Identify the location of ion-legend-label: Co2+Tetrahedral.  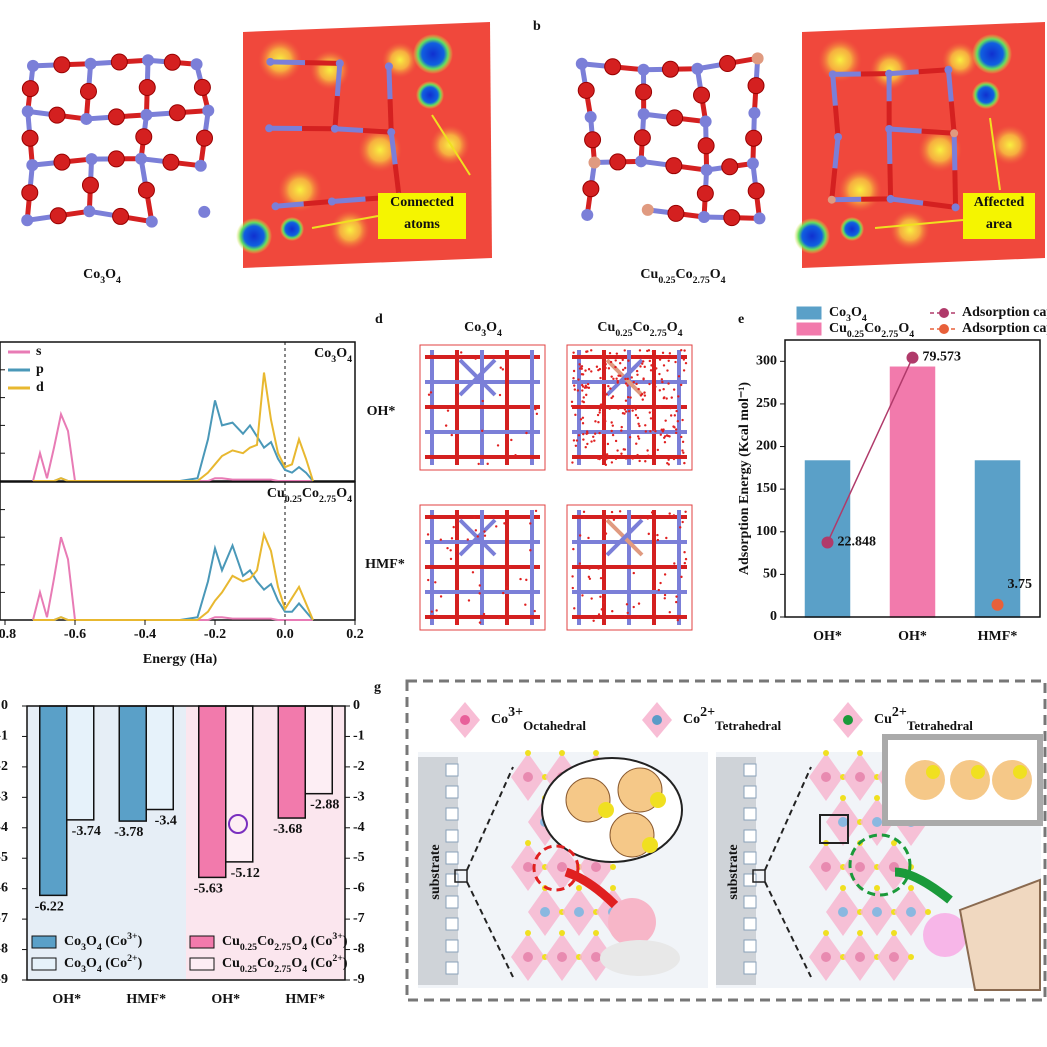
(732, 719).